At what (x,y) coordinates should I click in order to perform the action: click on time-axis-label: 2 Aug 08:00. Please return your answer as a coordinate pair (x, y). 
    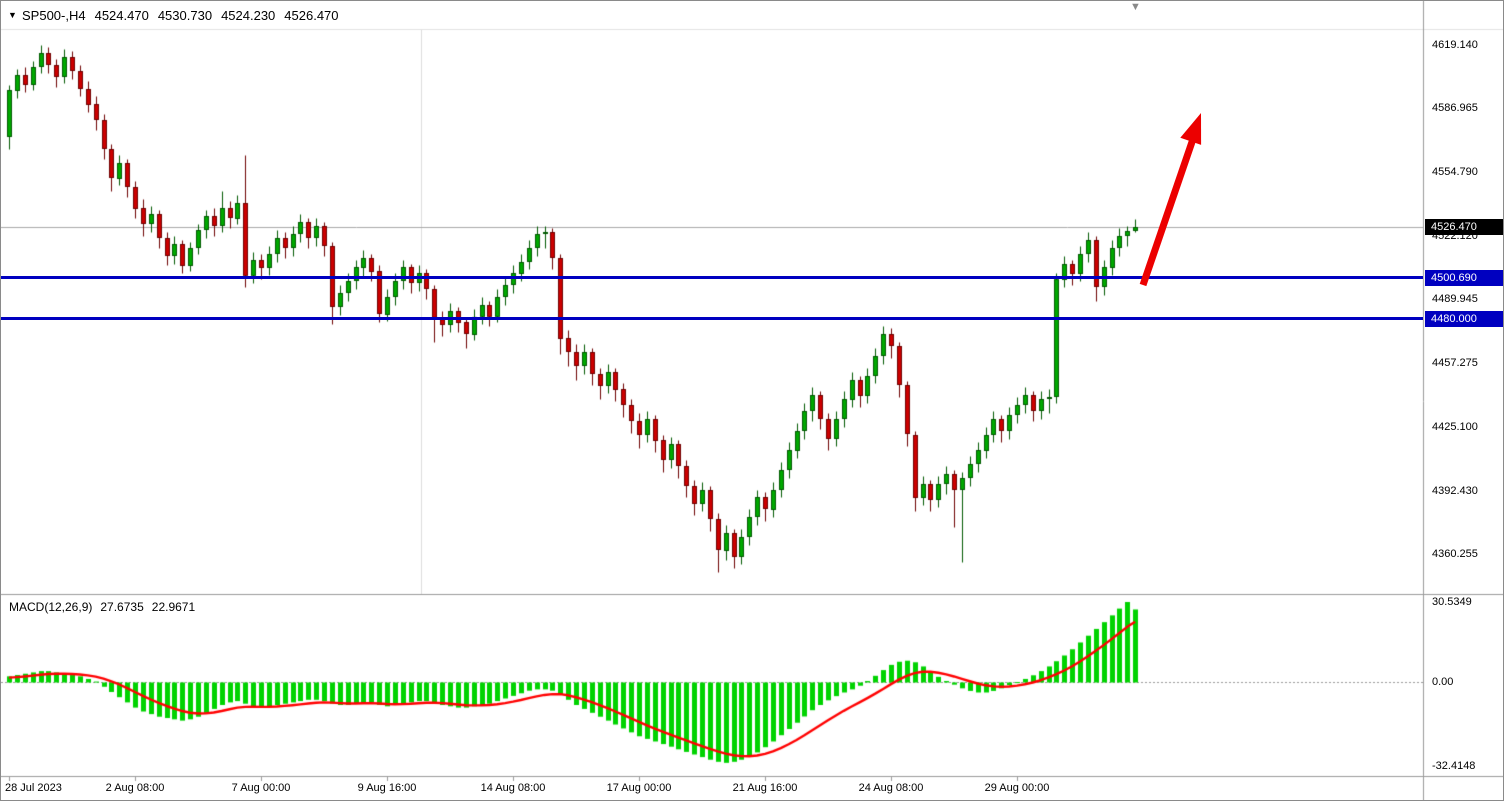
    Looking at the image, I should click on (135, 788).